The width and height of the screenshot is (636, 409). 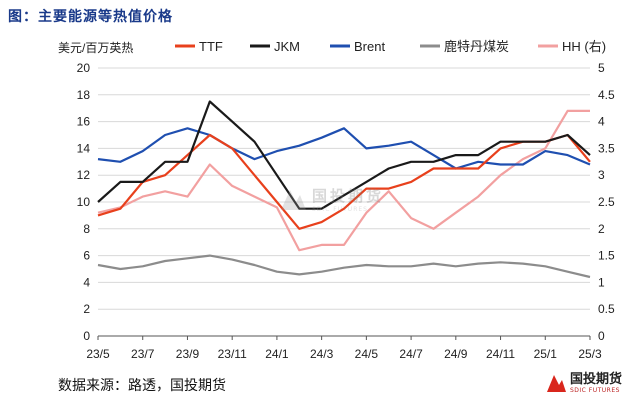 I want to click on x-tick-label: 23/7, so click(x=143, y=354).